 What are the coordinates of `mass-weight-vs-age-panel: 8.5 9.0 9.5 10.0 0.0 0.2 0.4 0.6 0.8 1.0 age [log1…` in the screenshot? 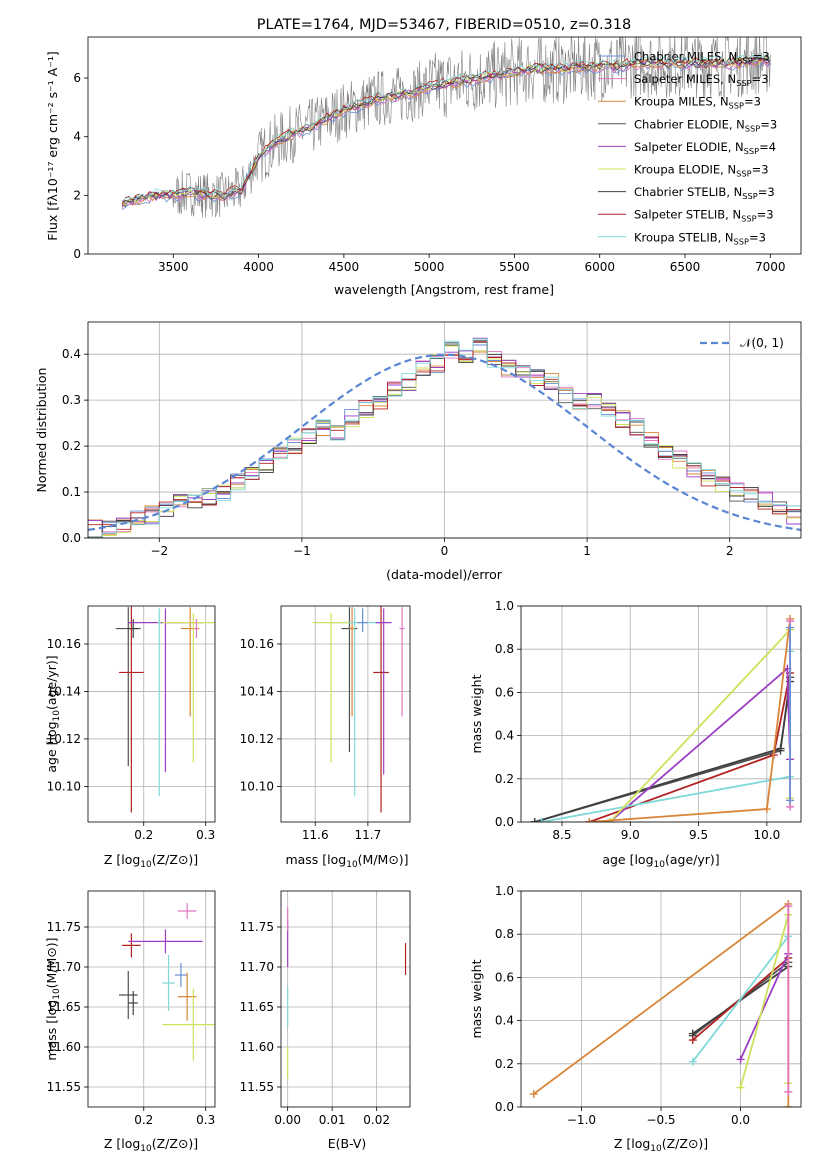 It's located at (635, 734).